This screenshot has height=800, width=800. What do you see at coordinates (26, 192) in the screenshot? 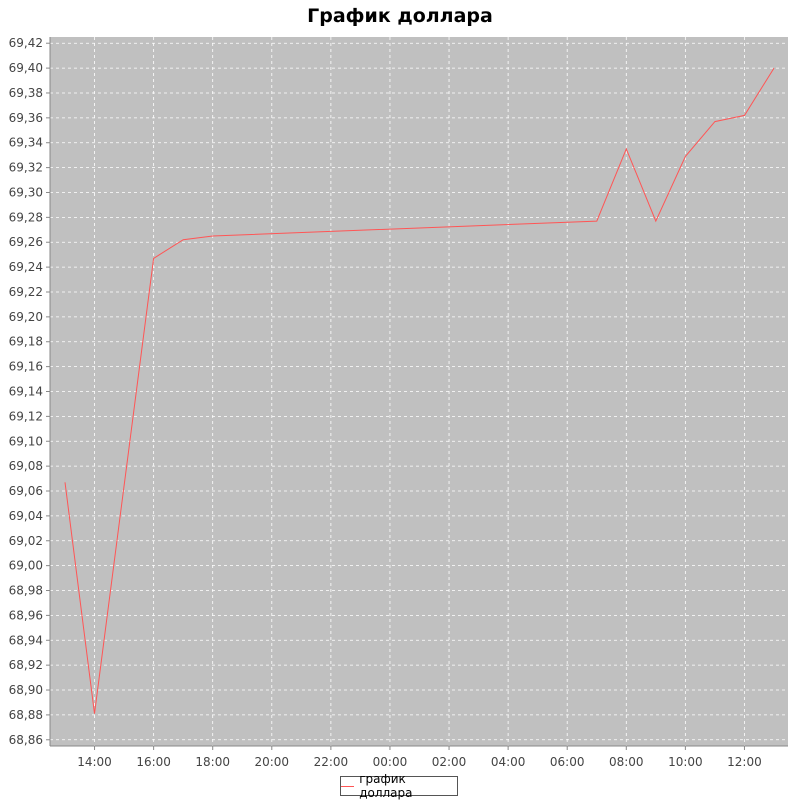
I see `y-tick-label: 69,30` at bounding box center [26, 192].